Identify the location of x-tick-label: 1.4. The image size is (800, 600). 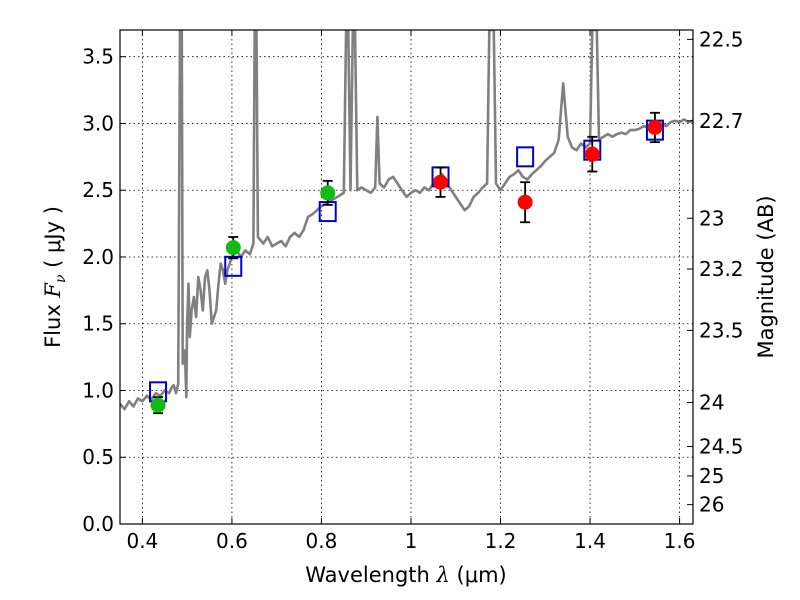
(590, 541).